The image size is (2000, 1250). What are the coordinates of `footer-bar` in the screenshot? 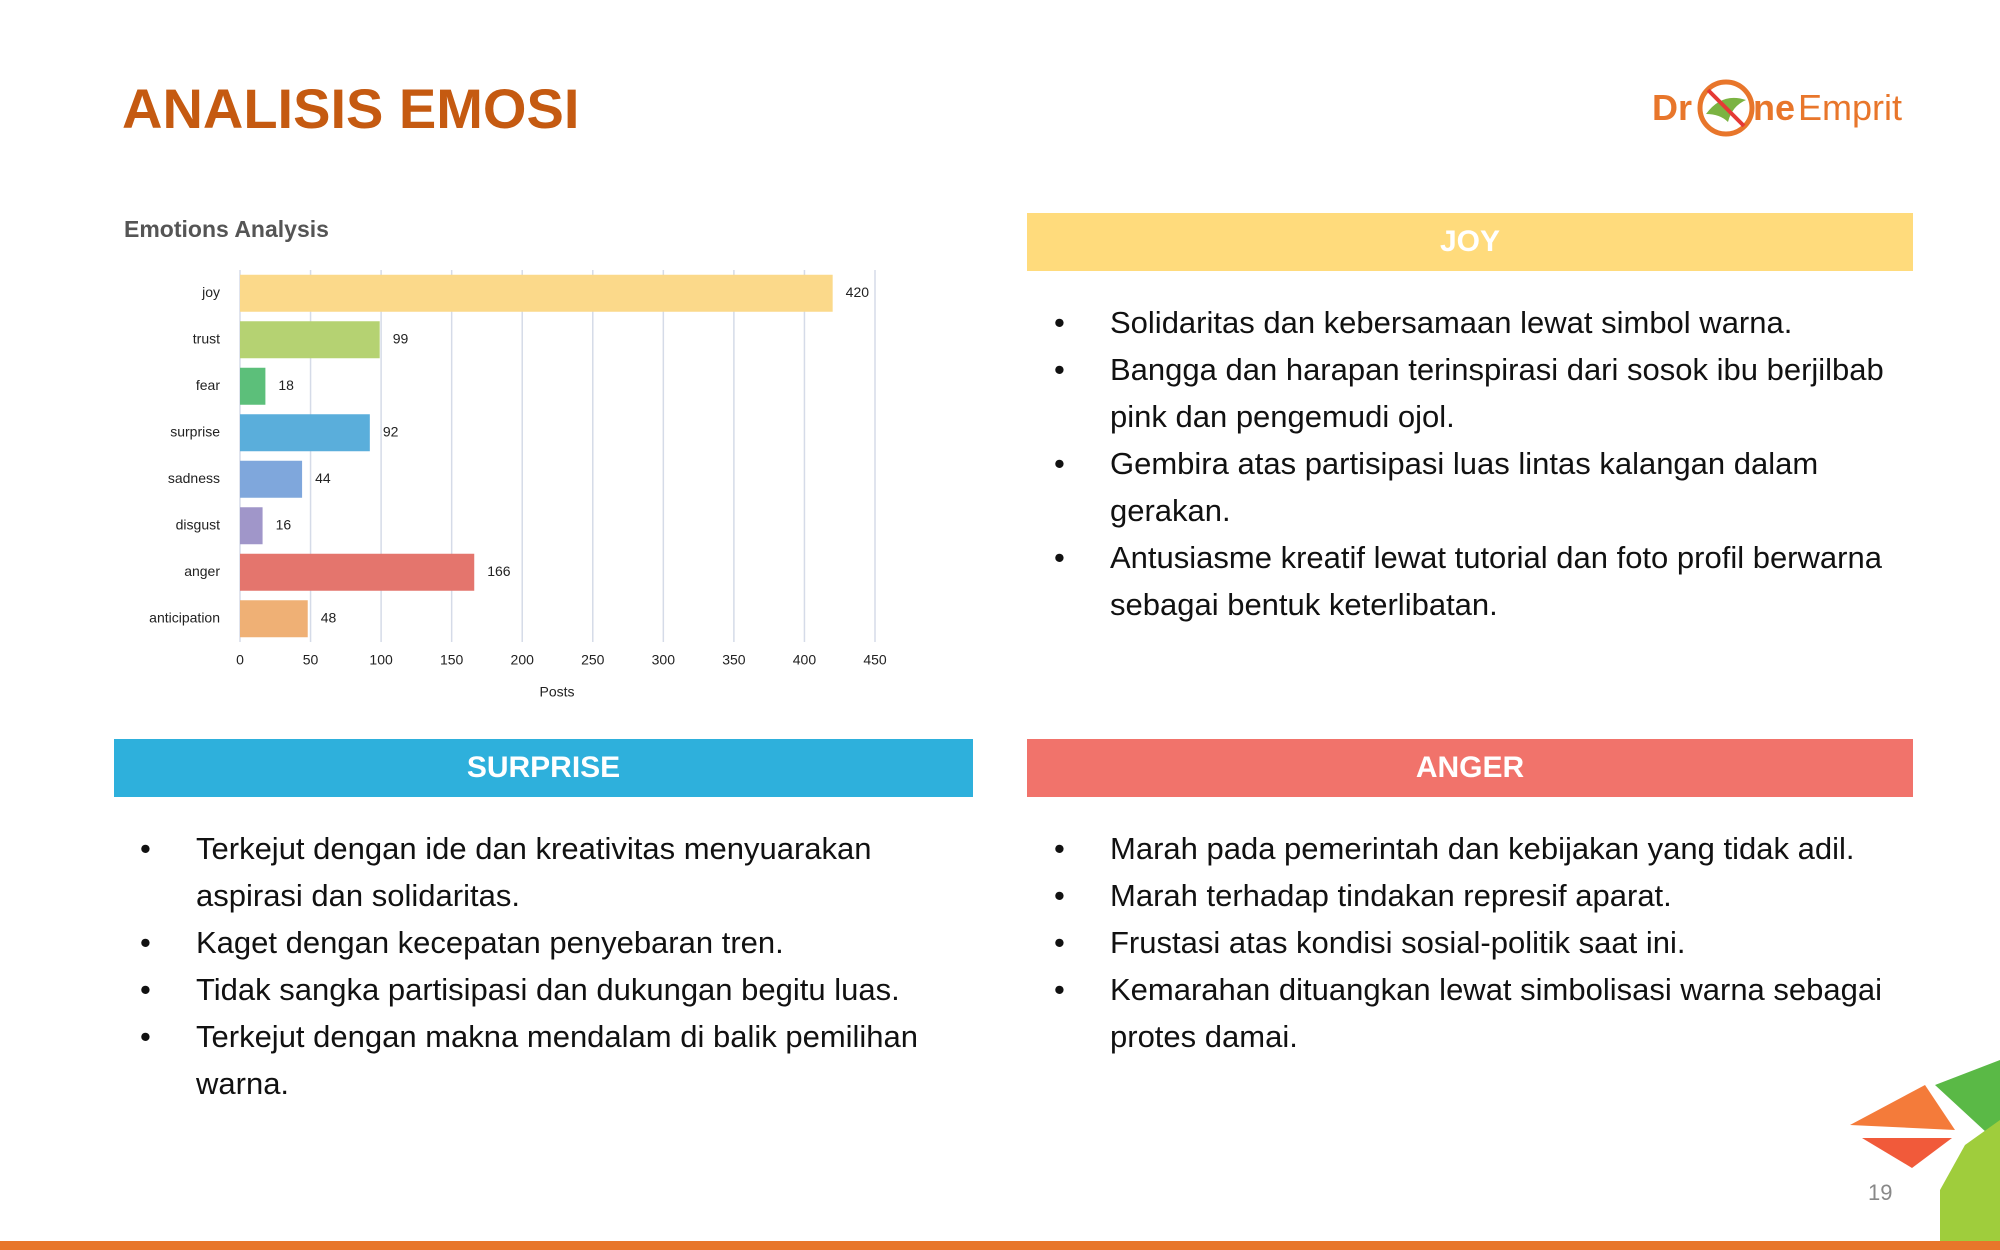 It's located at (1000, 1245).